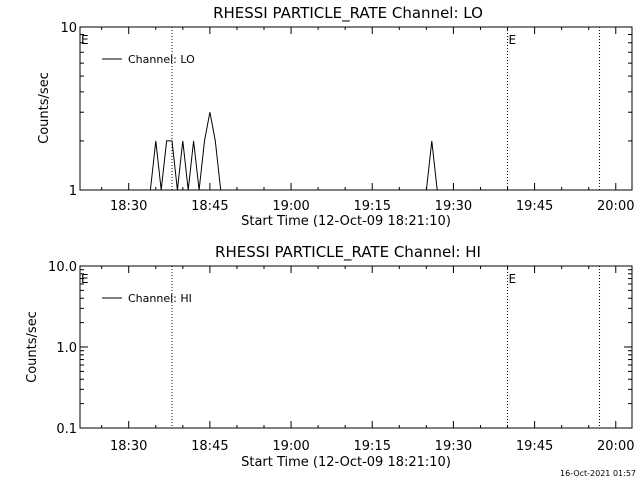 The image size is (640, 480). What do you see at coordinates (68, 28) in the screenshot?
I see `y-tick-label: 10` at bounding box center [68, 28].